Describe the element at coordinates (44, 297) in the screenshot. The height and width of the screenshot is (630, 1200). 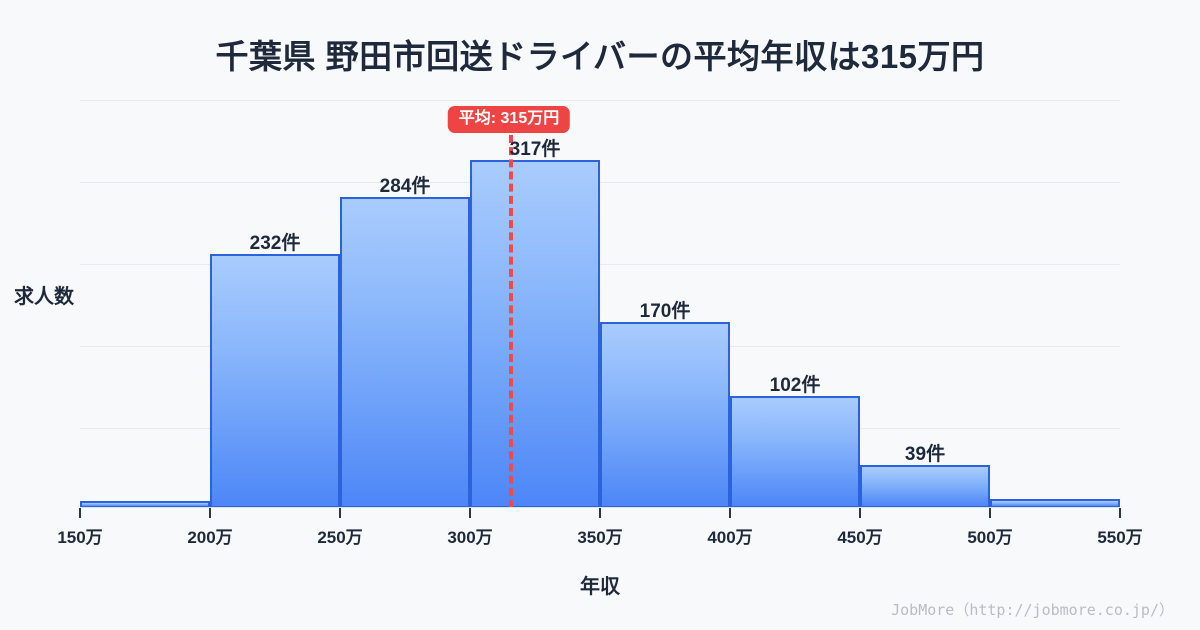
I see `y-axis-title: 求人数` at that location.